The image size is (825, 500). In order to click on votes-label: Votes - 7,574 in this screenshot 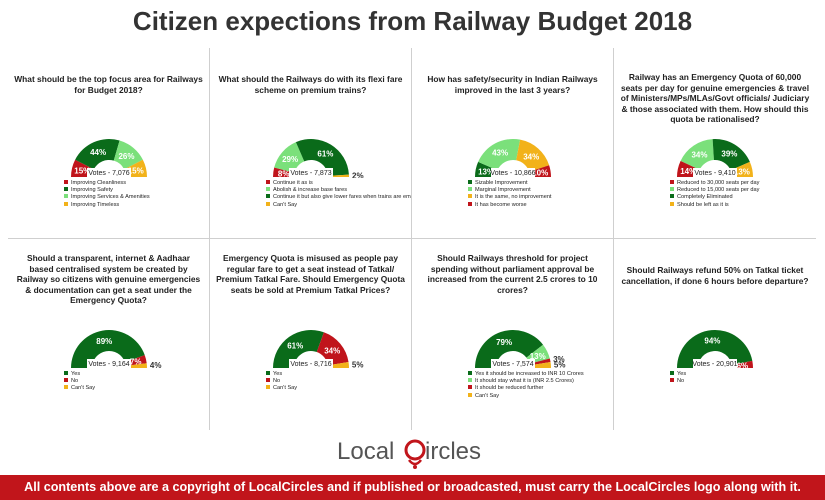, I will do `click(512, 364)`.